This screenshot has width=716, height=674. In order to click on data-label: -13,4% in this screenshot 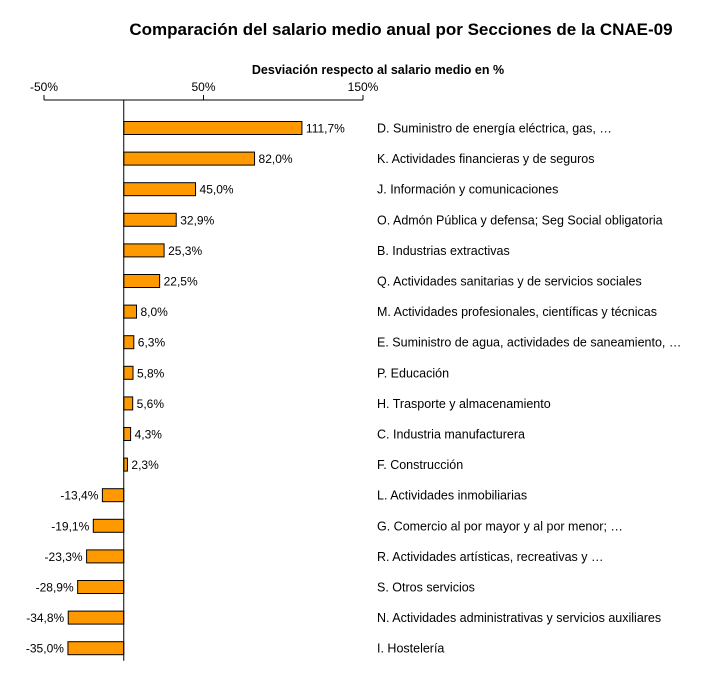, I will do `click(79, 496)`.